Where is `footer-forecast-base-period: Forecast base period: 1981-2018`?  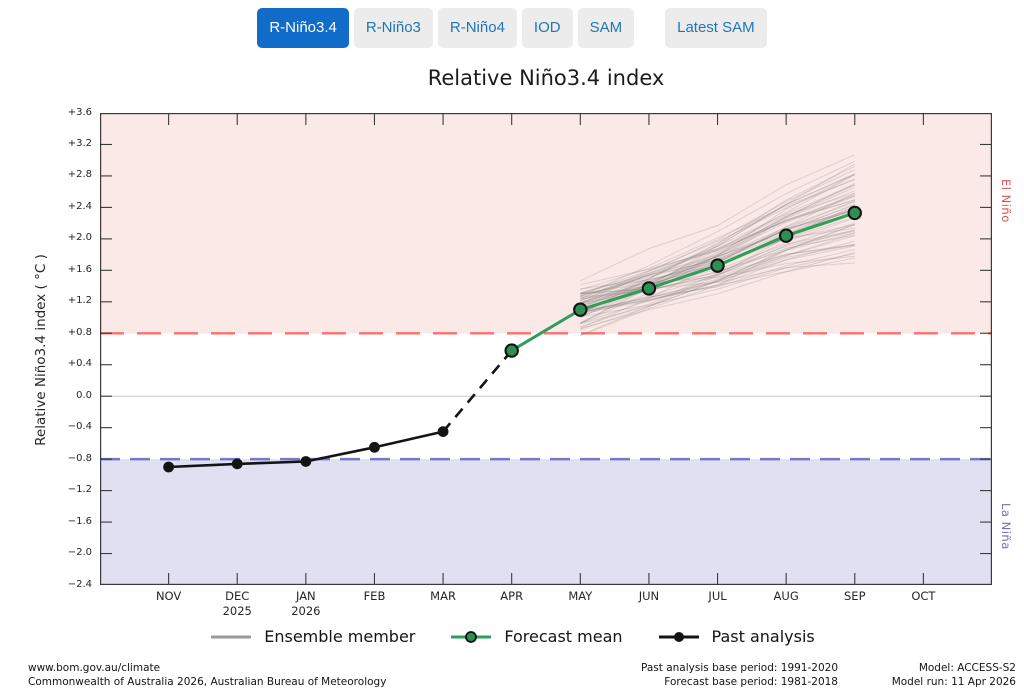 footer-forecast-base-period: Forecast base period: 1981-2018 is located at coordinates (751, 681).